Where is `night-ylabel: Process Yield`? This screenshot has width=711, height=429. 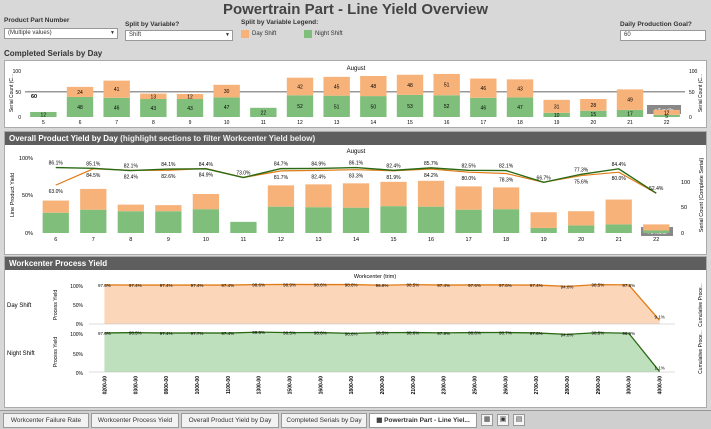
night-ylabel: Process Yield is located at coordinates (56, 352).